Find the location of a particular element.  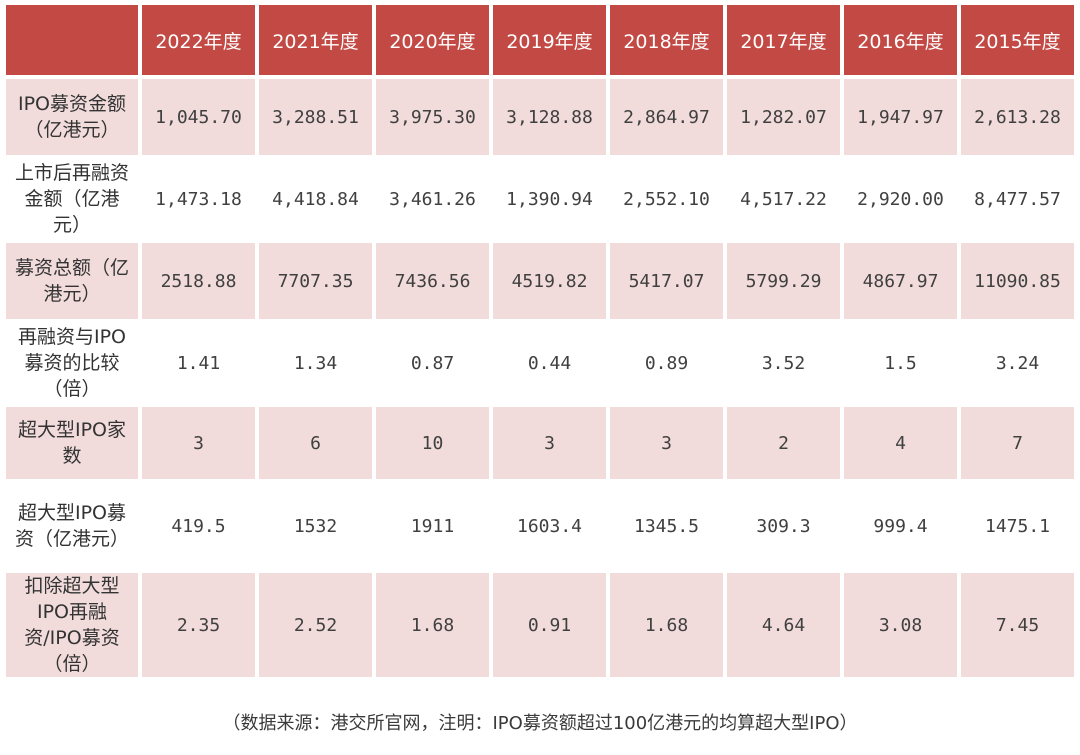

table-cell: 7436.56 is located at coordinates (432, 281).